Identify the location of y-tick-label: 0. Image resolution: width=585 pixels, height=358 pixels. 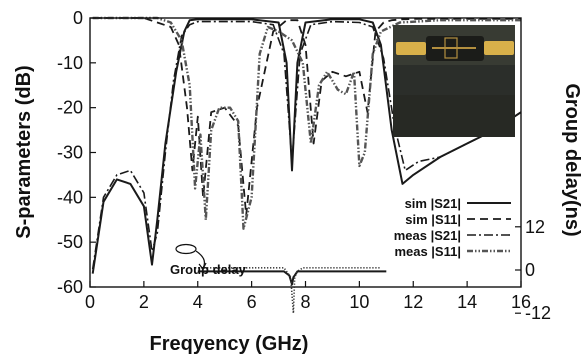
(78, 18).